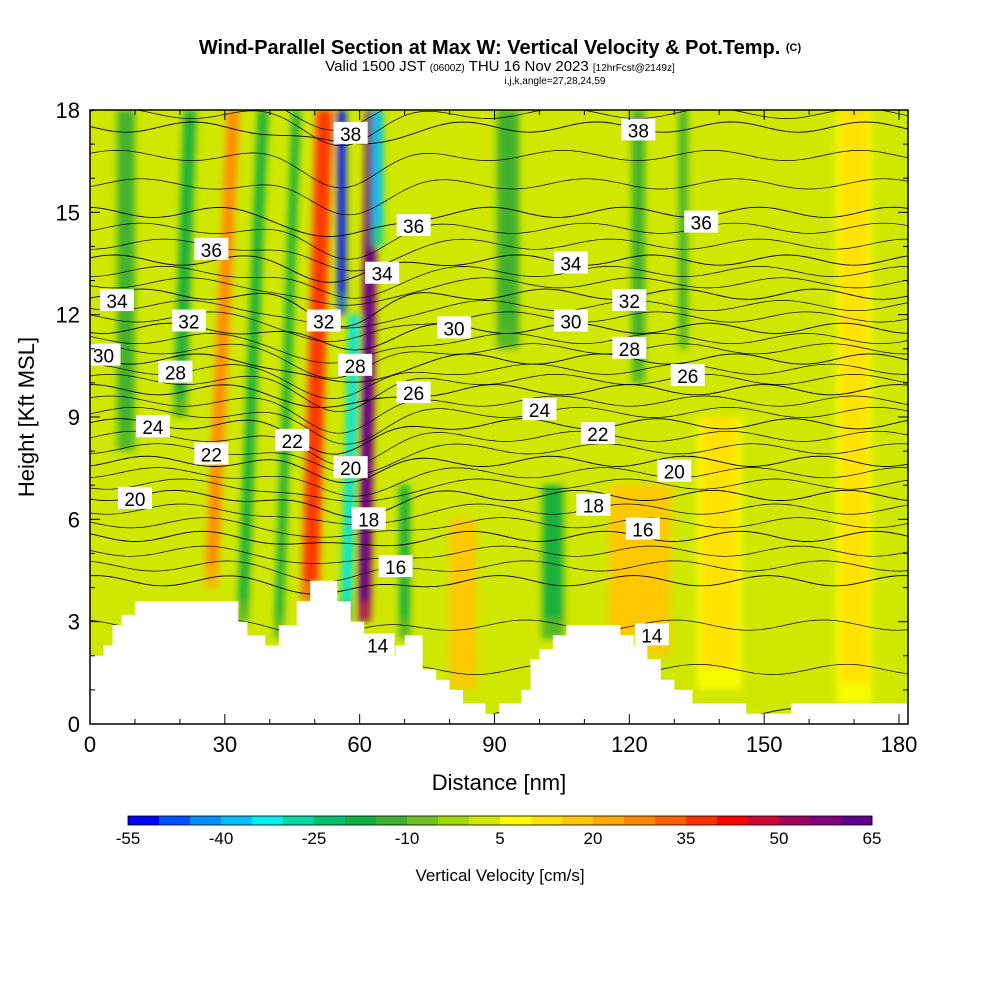  Describe the element at coordinates (674, 473) in the screenshot. I see `contour-label-text: 20` at that location.